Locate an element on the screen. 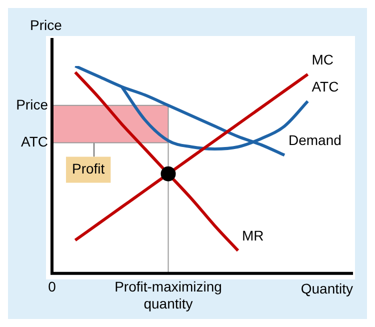  series-label: MR is located at coordinates (253, 236).